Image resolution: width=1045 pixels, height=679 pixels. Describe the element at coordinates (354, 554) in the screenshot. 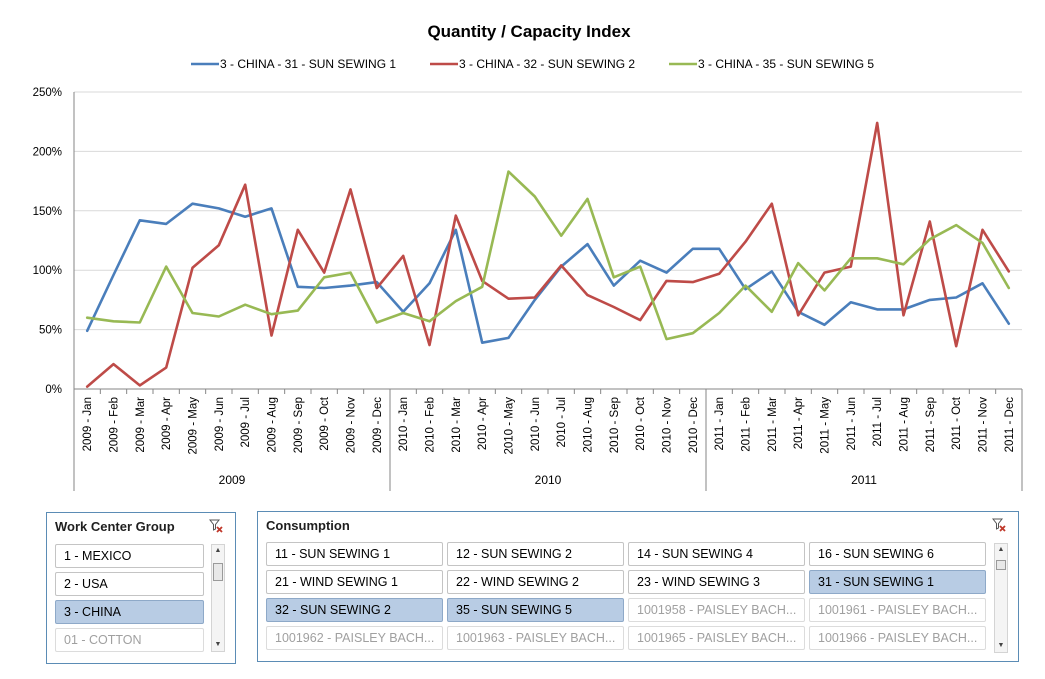

I see `slicer-item: 11 - SUN SEWING 1` at that location.